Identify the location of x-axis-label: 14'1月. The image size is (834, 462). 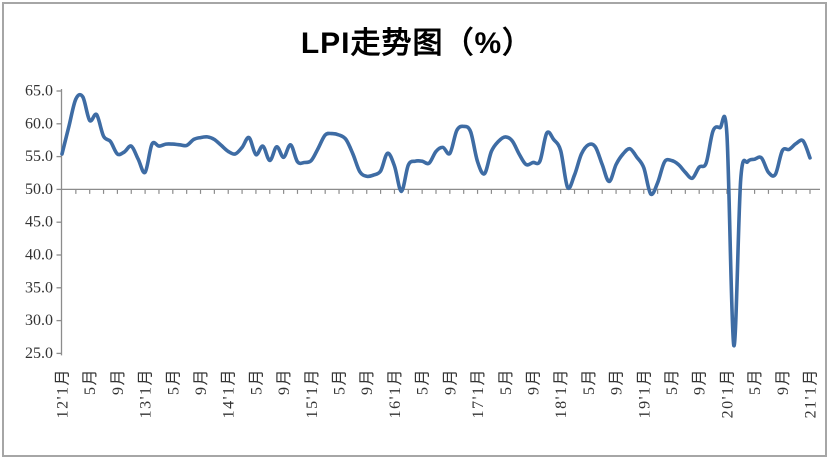
(229, 393).